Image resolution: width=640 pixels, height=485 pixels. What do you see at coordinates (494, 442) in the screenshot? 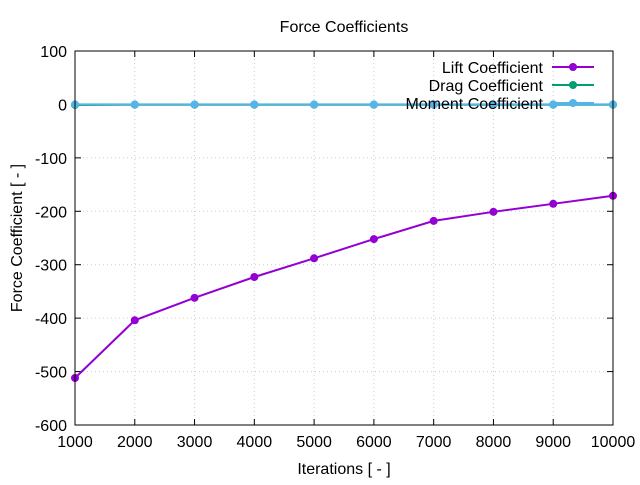
I see `x-tick-label: 8000` at bounding box center [494, 442].